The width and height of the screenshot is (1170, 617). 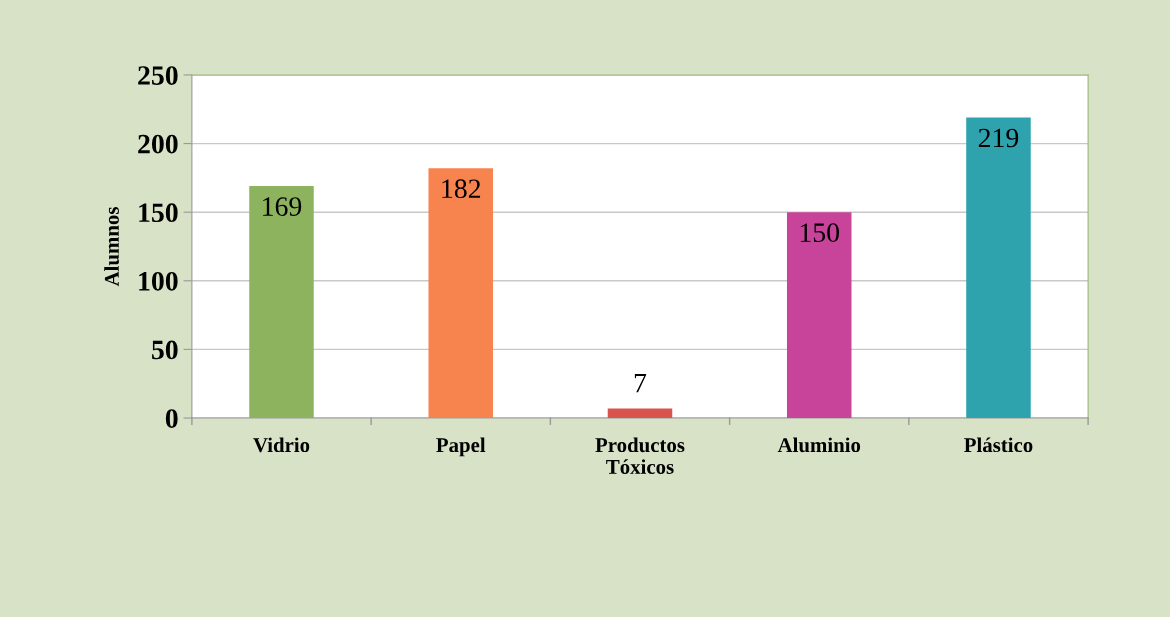 What do you see at coordinates (282, 206) in the screenshot?
I see `data-label: 169` at bounding box center [282, 206].